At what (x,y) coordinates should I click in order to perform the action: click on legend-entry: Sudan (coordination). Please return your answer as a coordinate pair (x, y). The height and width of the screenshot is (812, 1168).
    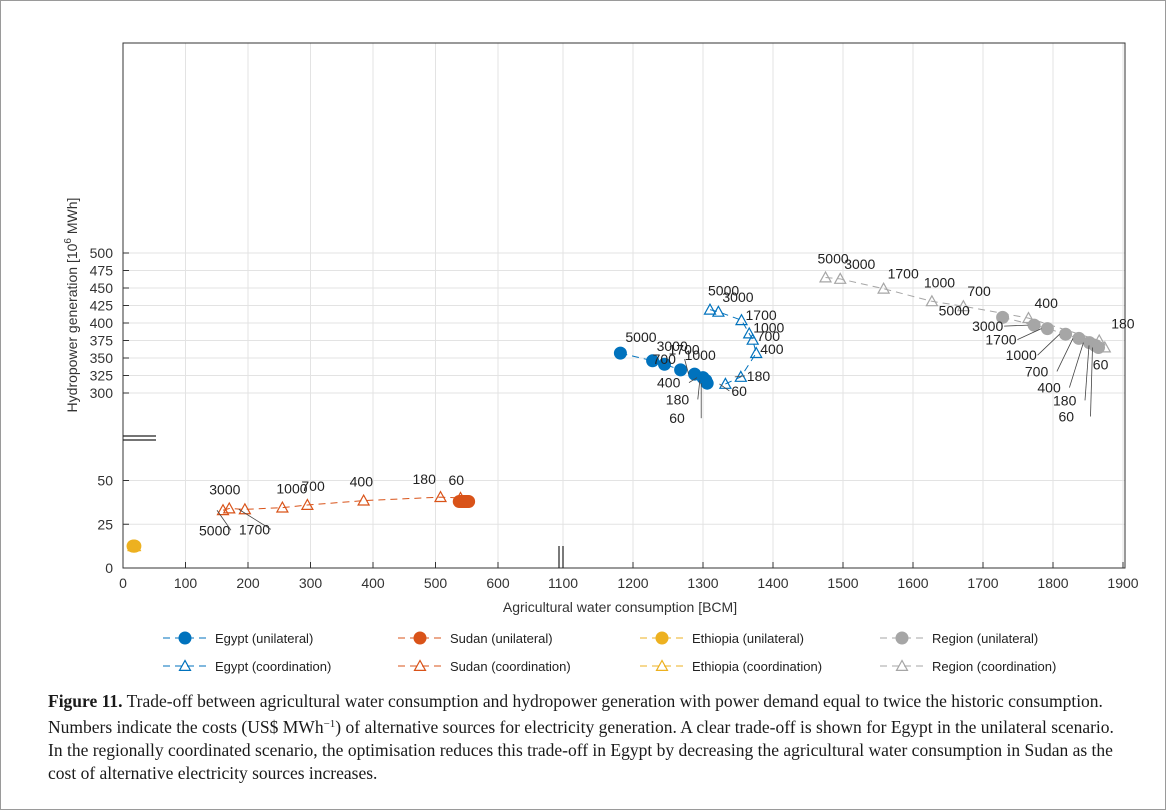
    Looking at the image, I should click on (484, 666).